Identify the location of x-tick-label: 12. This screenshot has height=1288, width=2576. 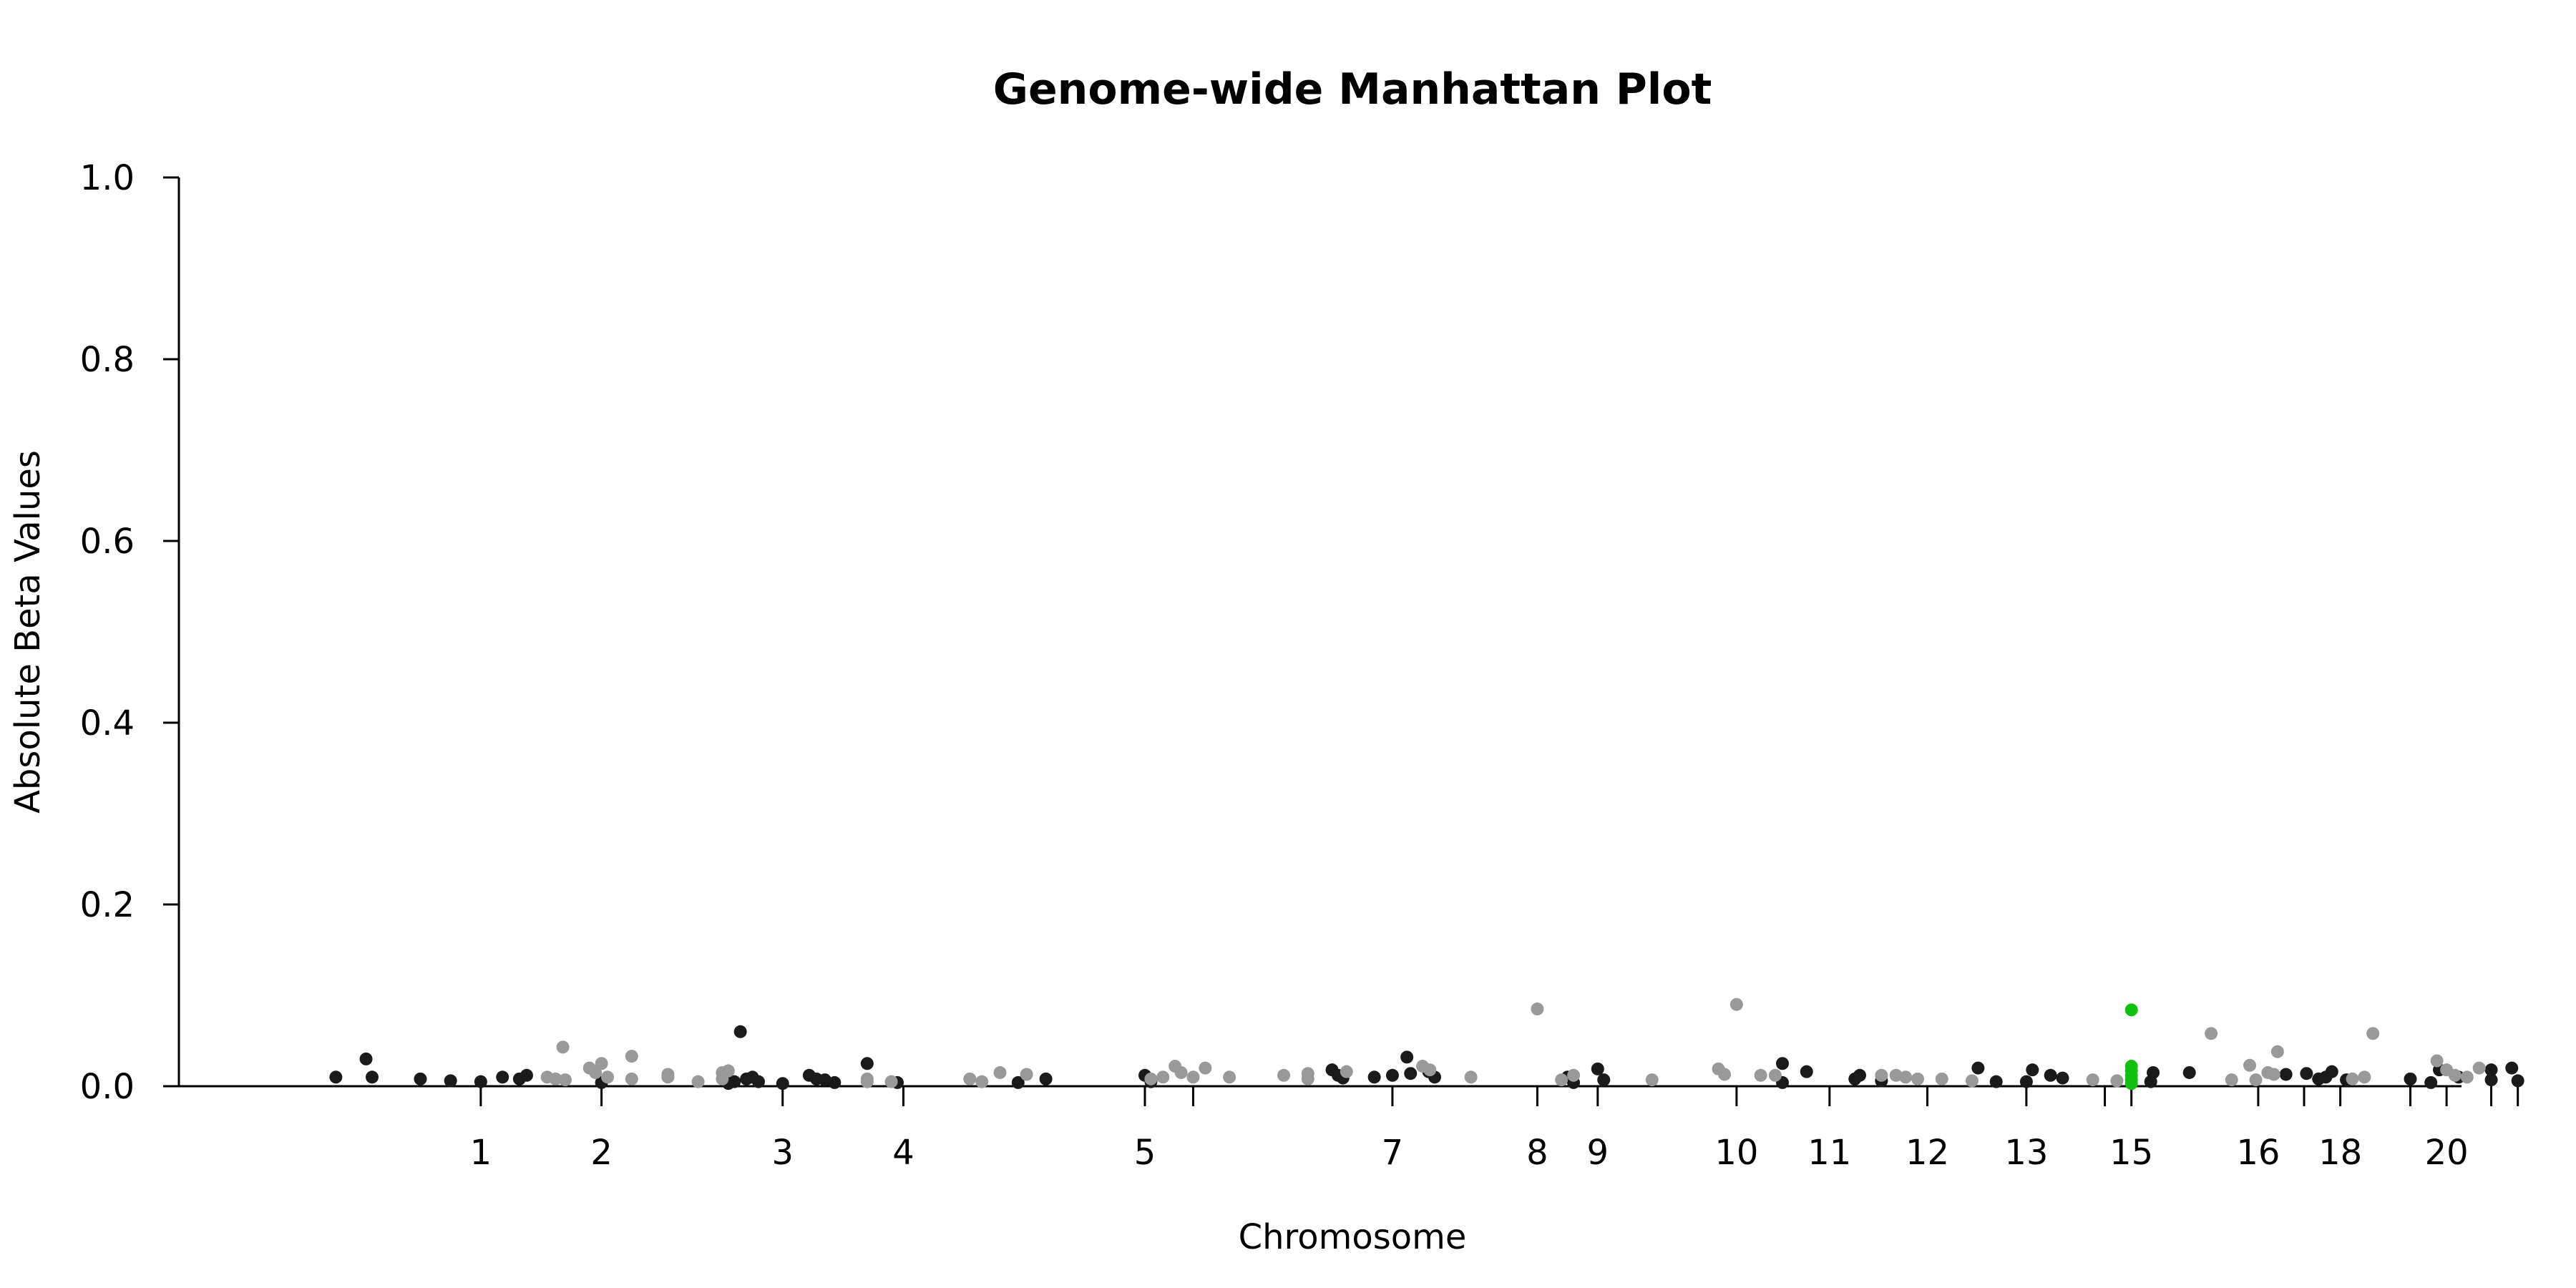
(1927, 1153).